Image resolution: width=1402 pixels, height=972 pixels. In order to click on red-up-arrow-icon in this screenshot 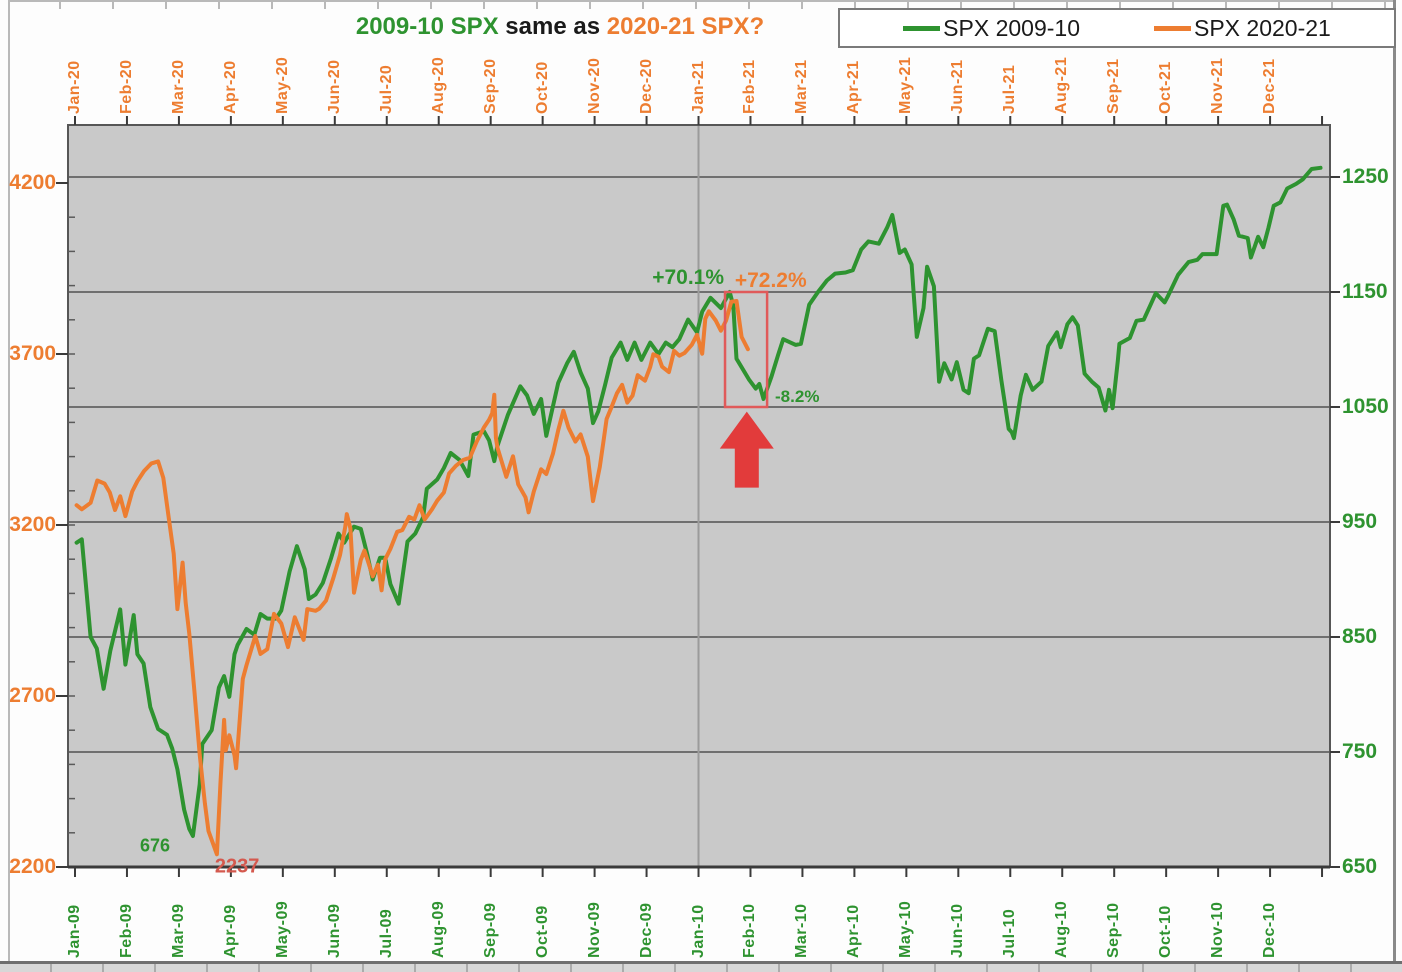, I will do `click(746, 449)`.